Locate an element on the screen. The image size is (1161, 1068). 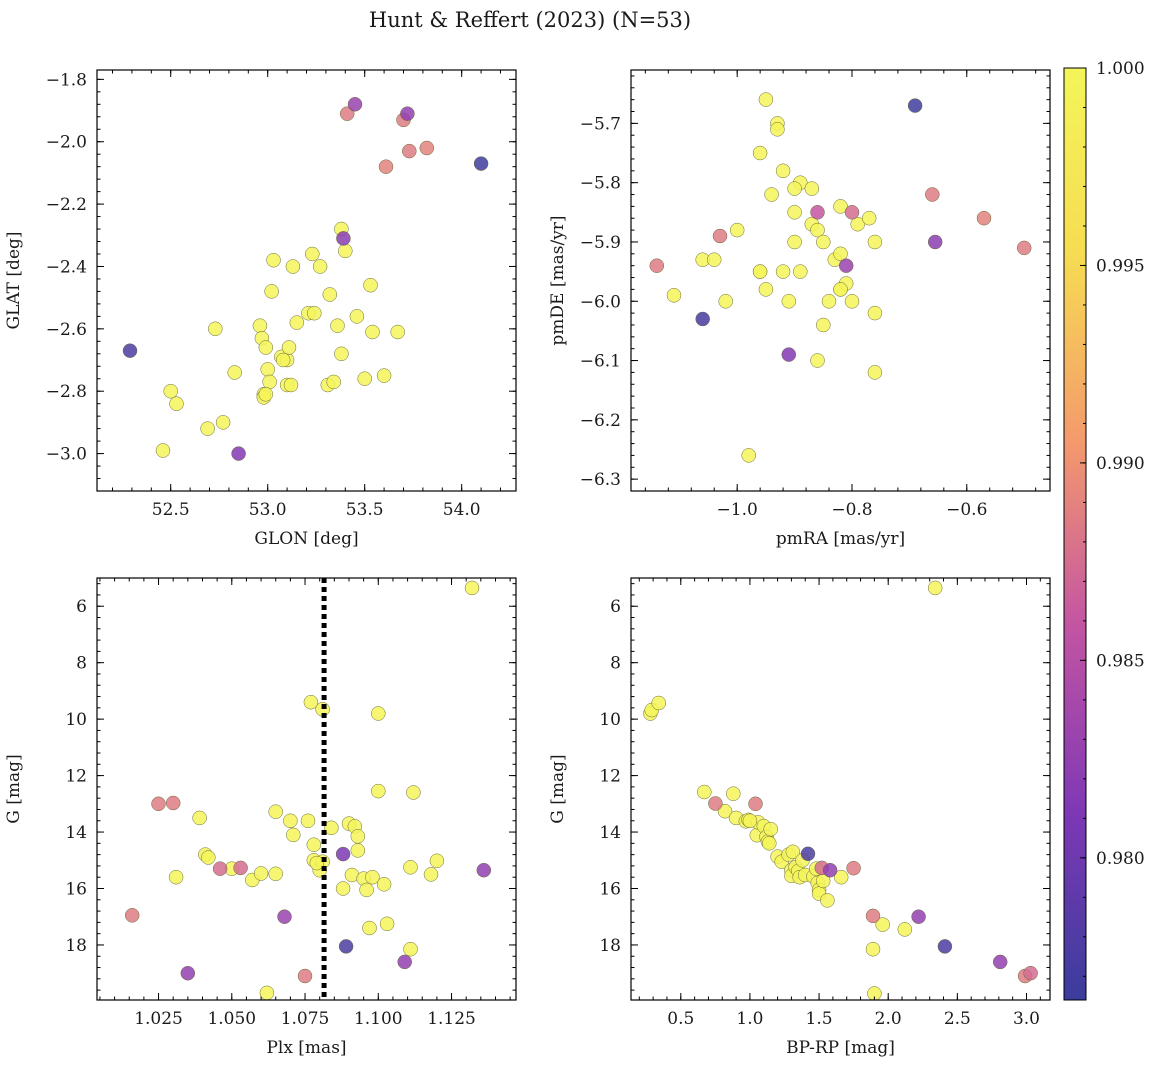
y-tick-label: −5.7 is located at coordinates (600, 124).